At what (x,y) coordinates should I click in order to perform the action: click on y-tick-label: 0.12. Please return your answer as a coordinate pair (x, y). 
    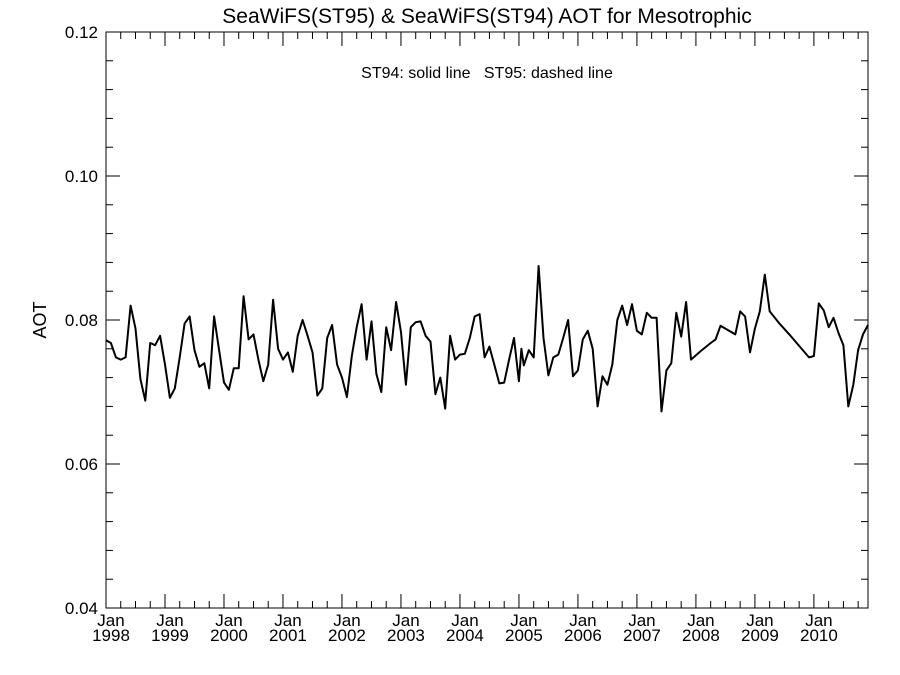
    Looking at the image, I should click on (81, 32).